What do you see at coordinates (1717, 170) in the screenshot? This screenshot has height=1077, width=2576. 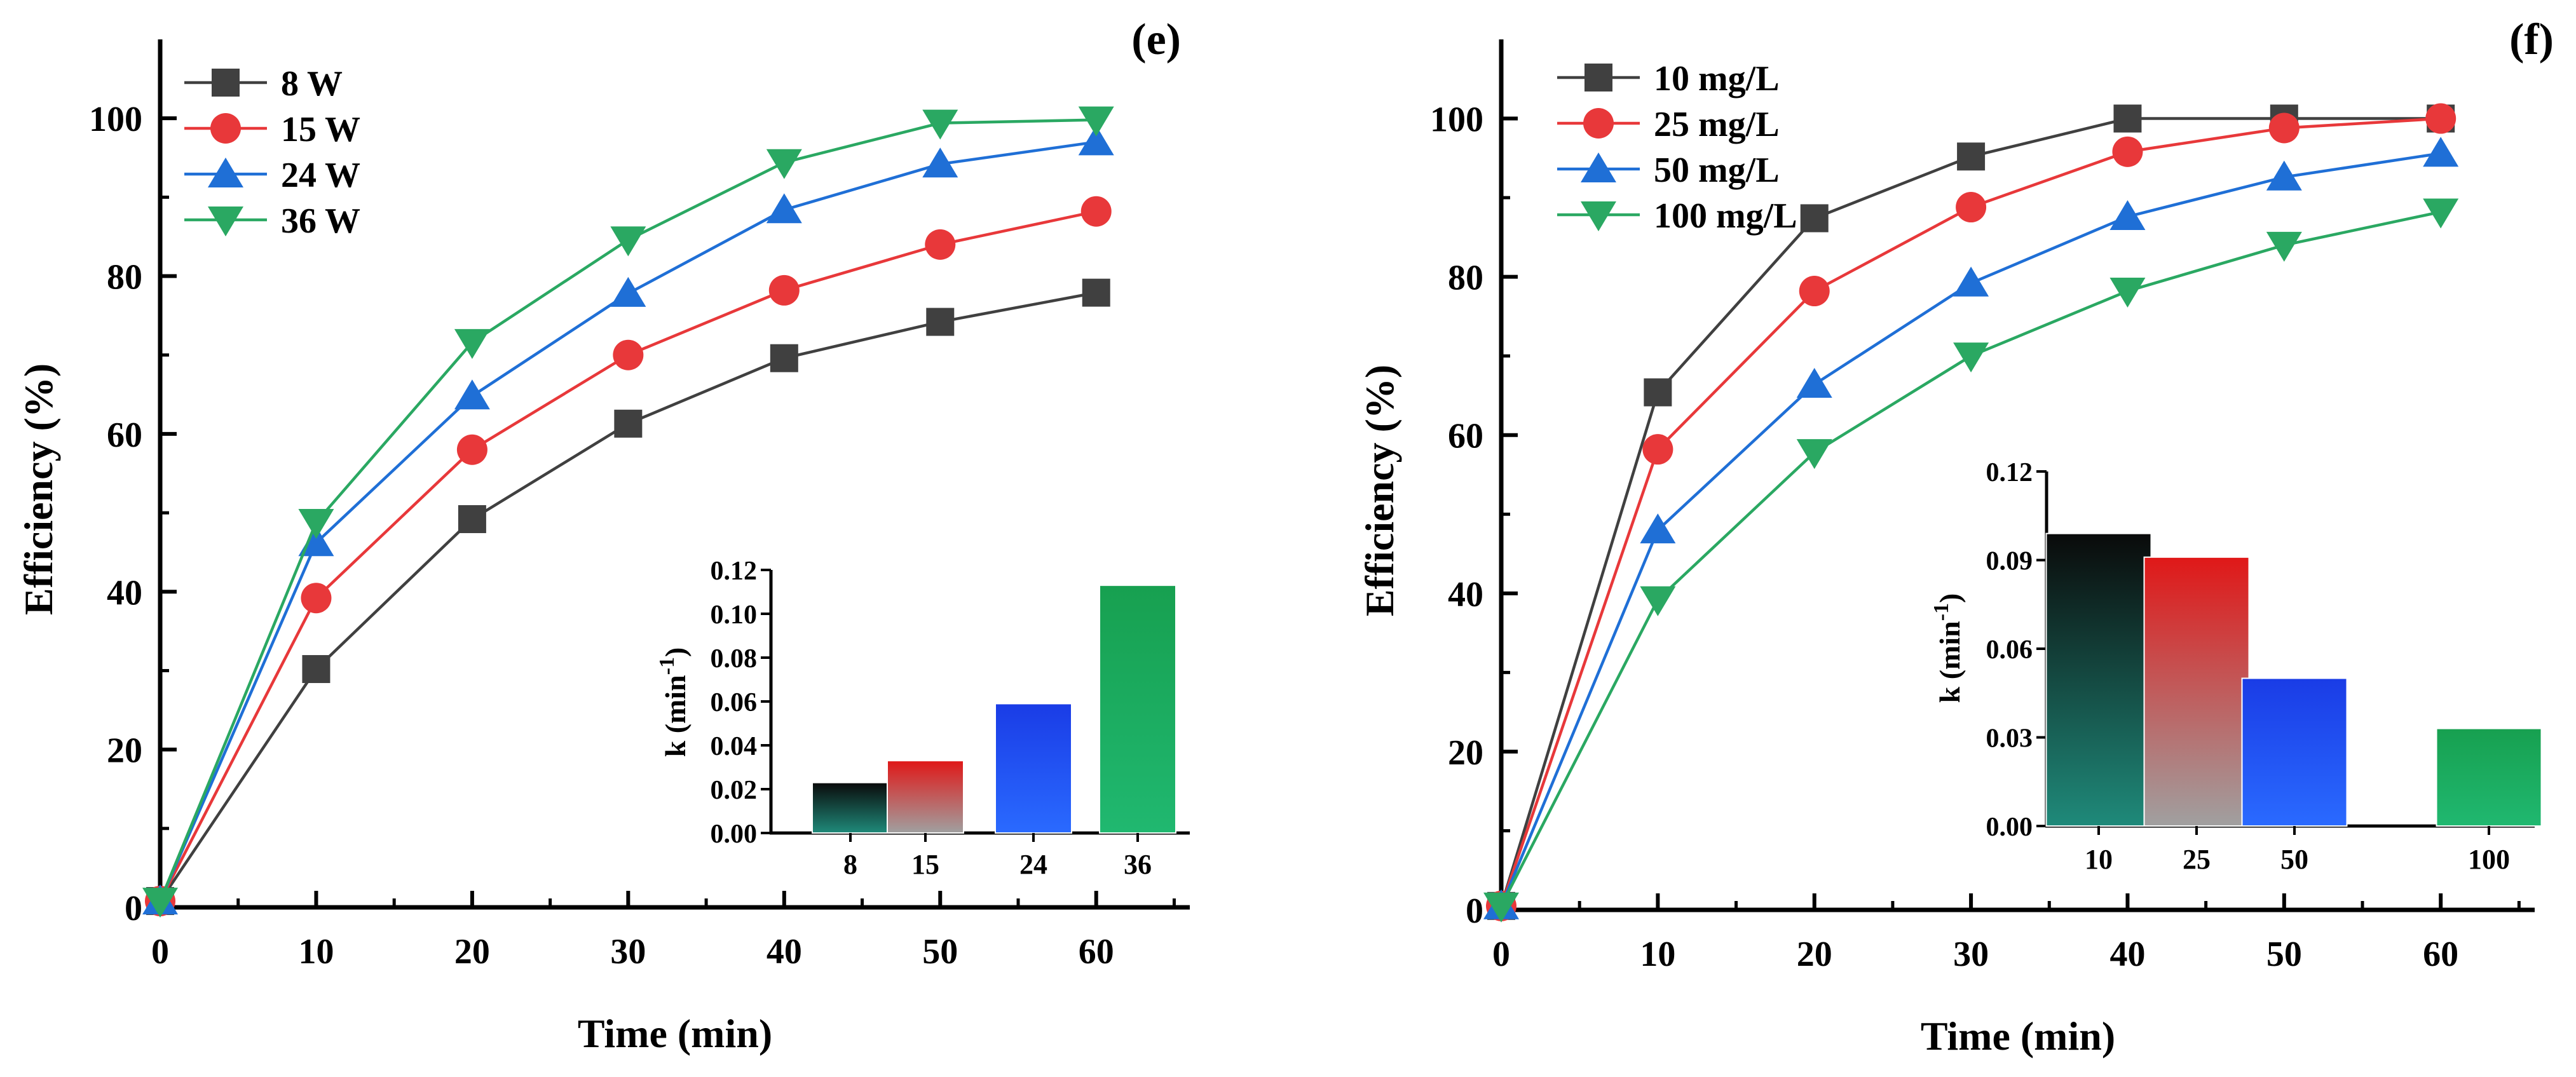 I see `legend-label-2: 50 mg/L` at bounding box center [1717, 170].